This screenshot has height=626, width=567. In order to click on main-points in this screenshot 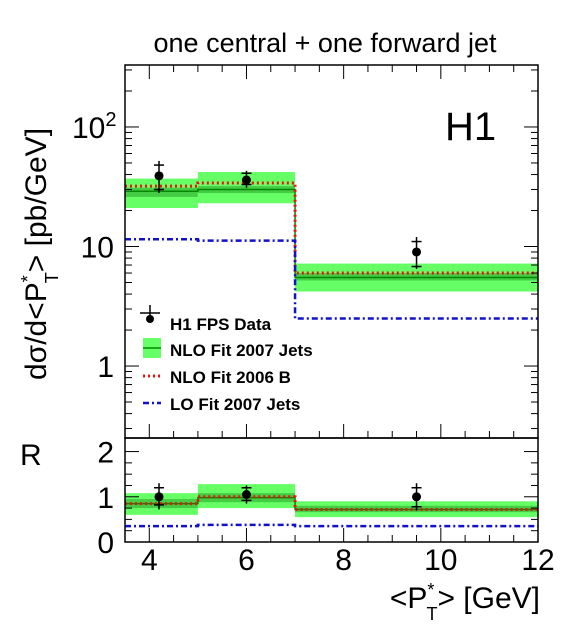, I will do `click(288, 214)`.